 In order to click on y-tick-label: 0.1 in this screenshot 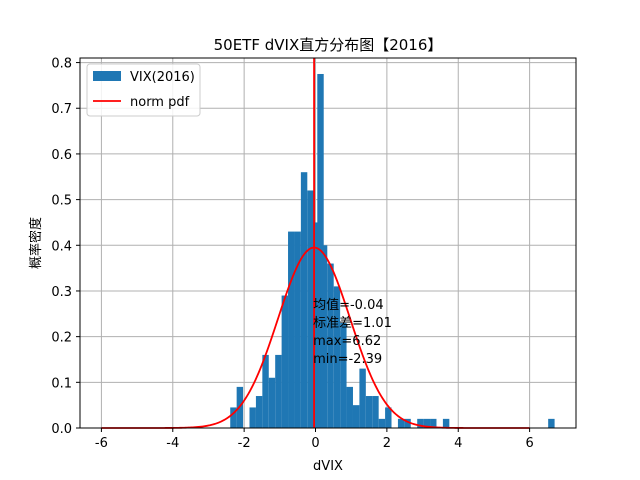, I will do `click(61, 383)`.